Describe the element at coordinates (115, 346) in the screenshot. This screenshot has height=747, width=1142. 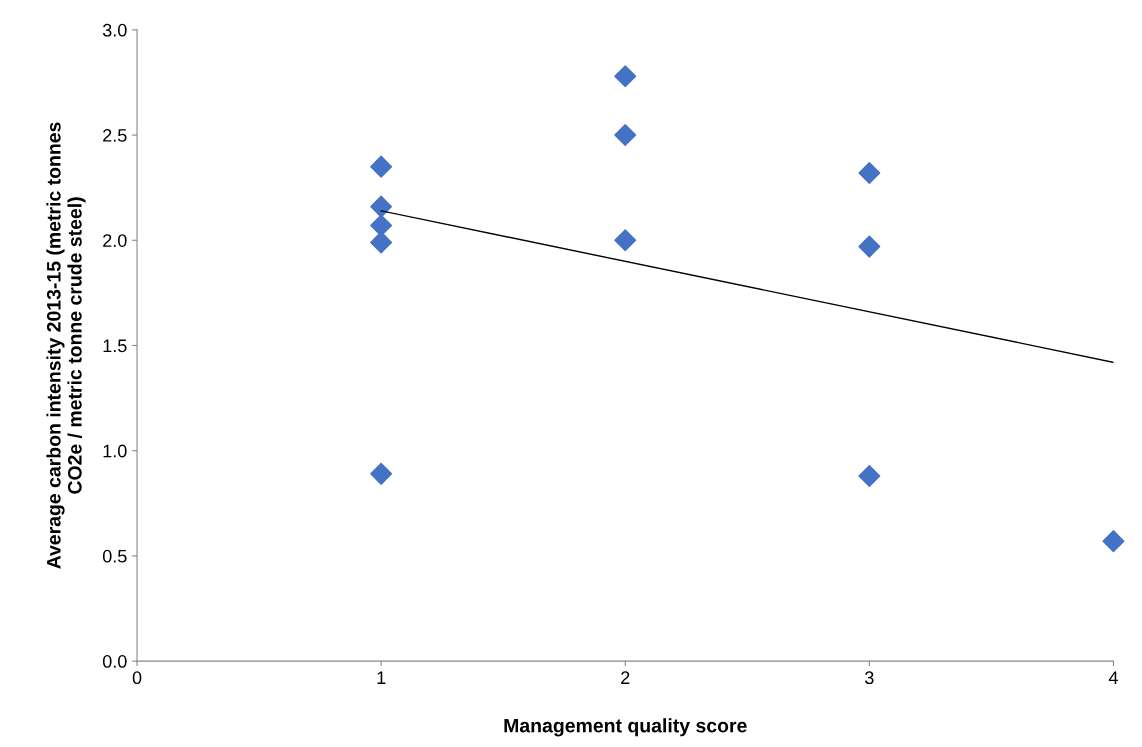
I see `y-tick-label: 1.5` at that location.